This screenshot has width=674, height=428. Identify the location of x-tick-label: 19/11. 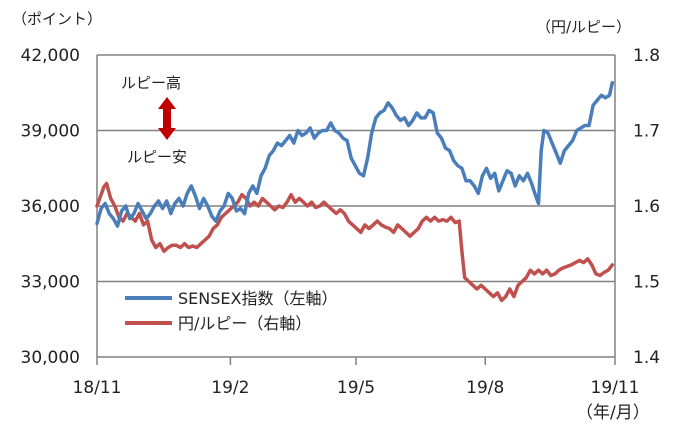
(615, 388).